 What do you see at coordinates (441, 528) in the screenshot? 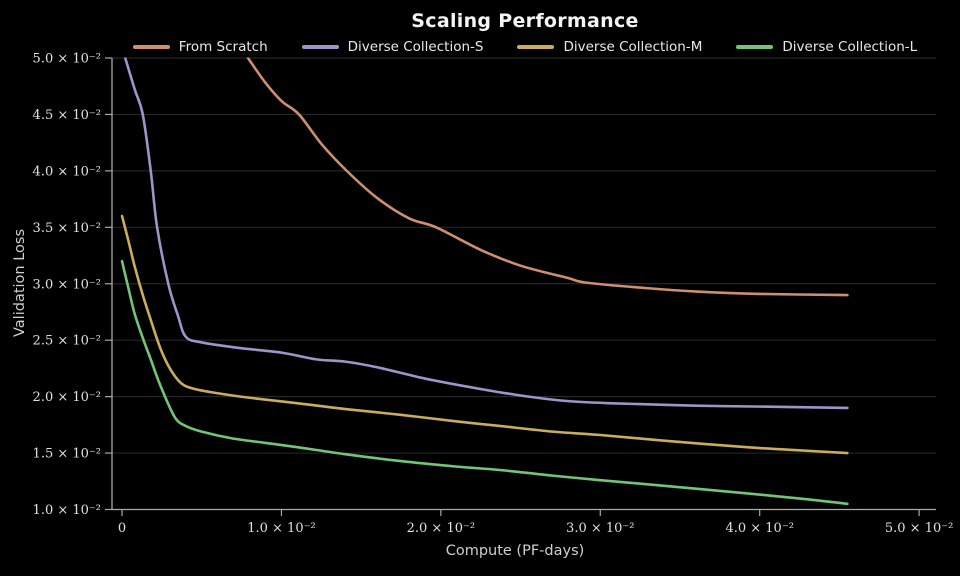
I see `x-tick-label: 2.0 × 10⁻²` at bounding box center [441, 528].